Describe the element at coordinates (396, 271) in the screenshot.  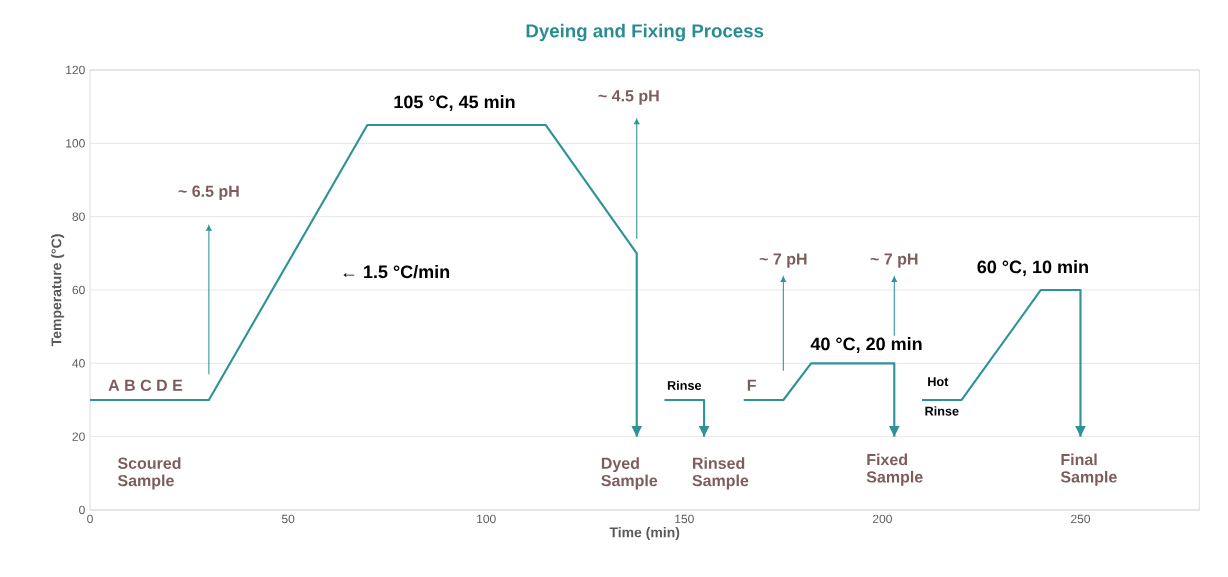
I see `annotation: ← 1.5 °C/min` at that location.